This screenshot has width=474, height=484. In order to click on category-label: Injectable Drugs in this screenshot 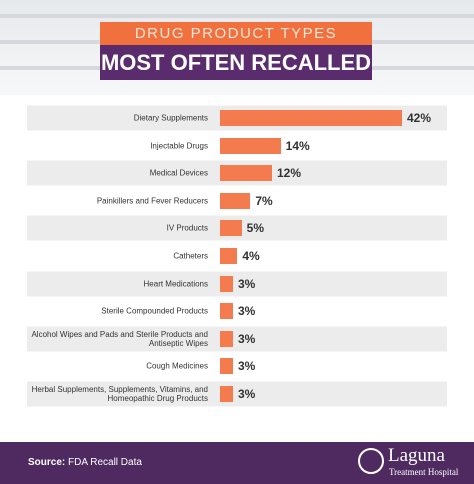, I will do `click(179, 146)`.